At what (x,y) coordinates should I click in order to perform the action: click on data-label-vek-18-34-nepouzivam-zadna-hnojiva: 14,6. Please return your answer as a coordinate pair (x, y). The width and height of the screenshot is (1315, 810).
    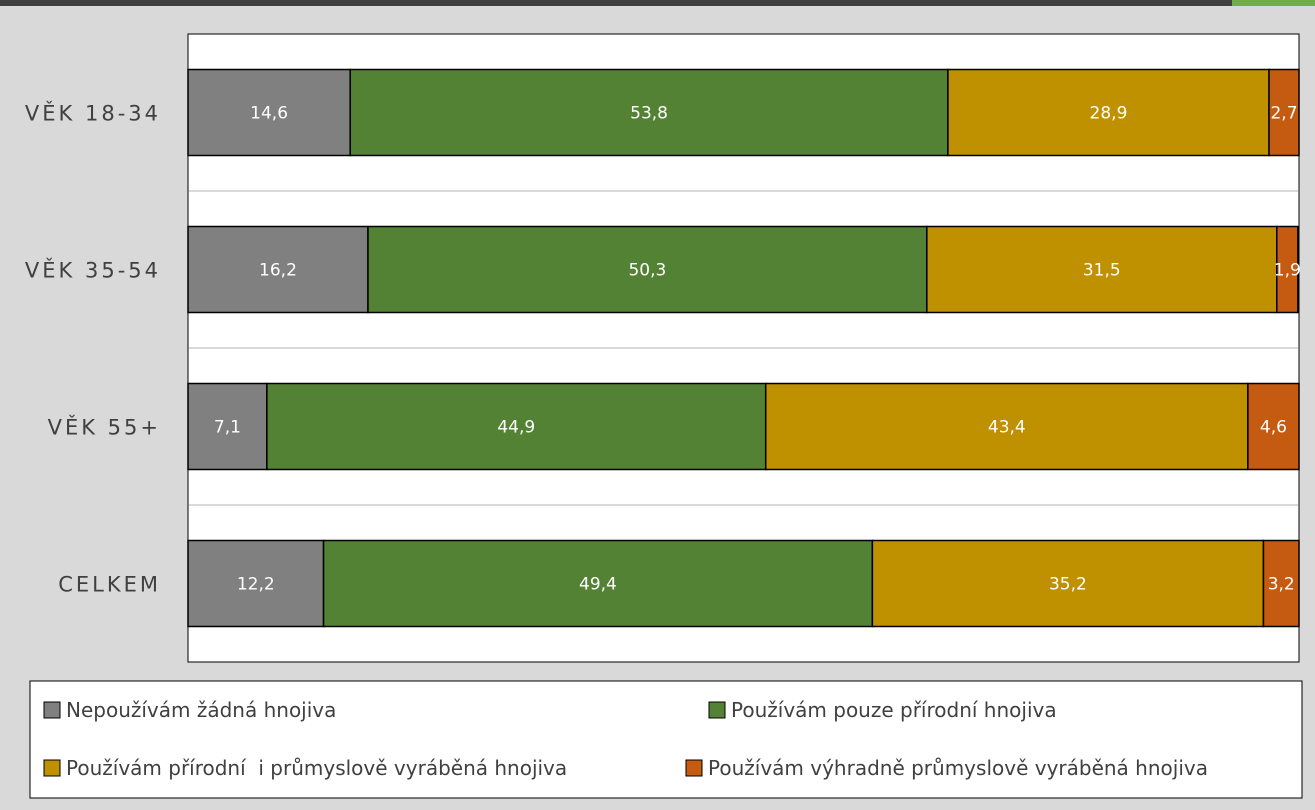
    Looking at the image, I should click on (269, 114).